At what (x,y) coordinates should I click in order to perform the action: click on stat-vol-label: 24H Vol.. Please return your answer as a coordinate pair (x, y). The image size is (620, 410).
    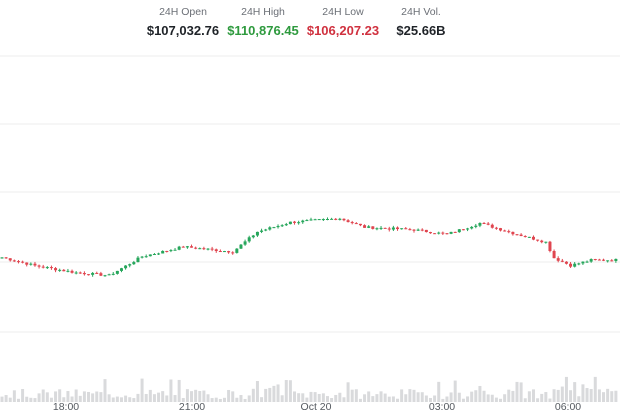
    Looking at the image, I should click on (421, 12).